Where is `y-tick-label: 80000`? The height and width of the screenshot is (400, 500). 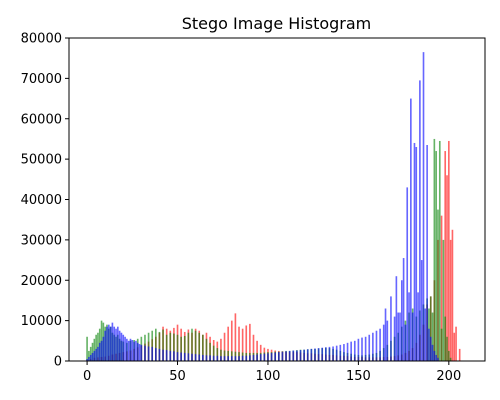 y-tick-label: 80000 is located at coordinates (41, 39).